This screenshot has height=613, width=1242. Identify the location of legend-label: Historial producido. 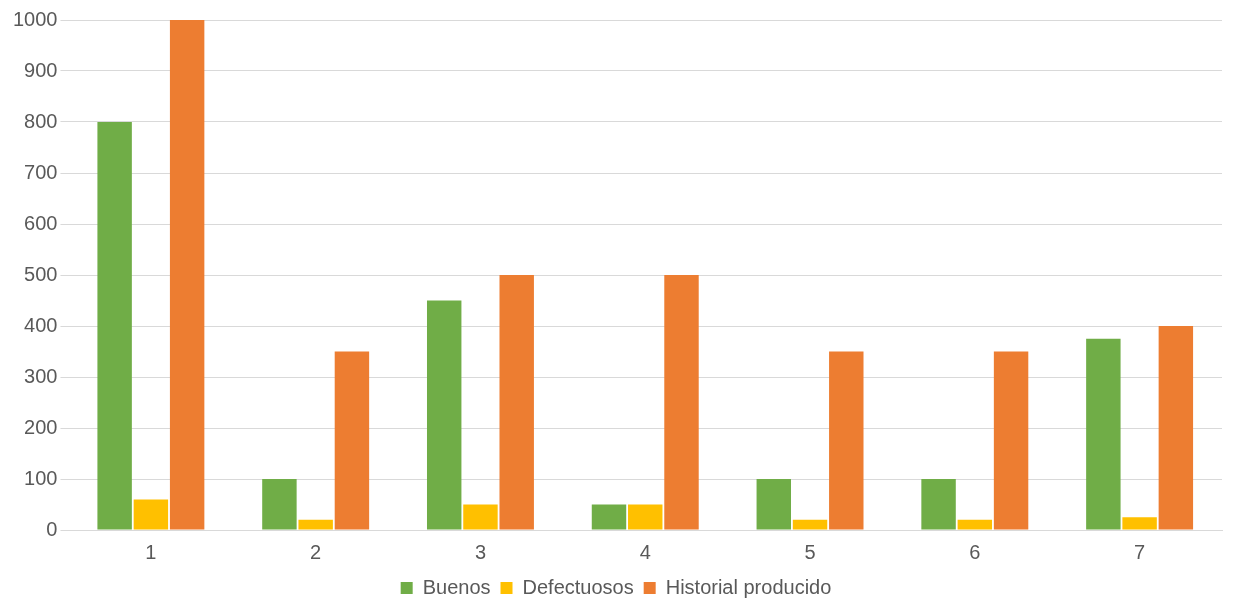
(748, 586).